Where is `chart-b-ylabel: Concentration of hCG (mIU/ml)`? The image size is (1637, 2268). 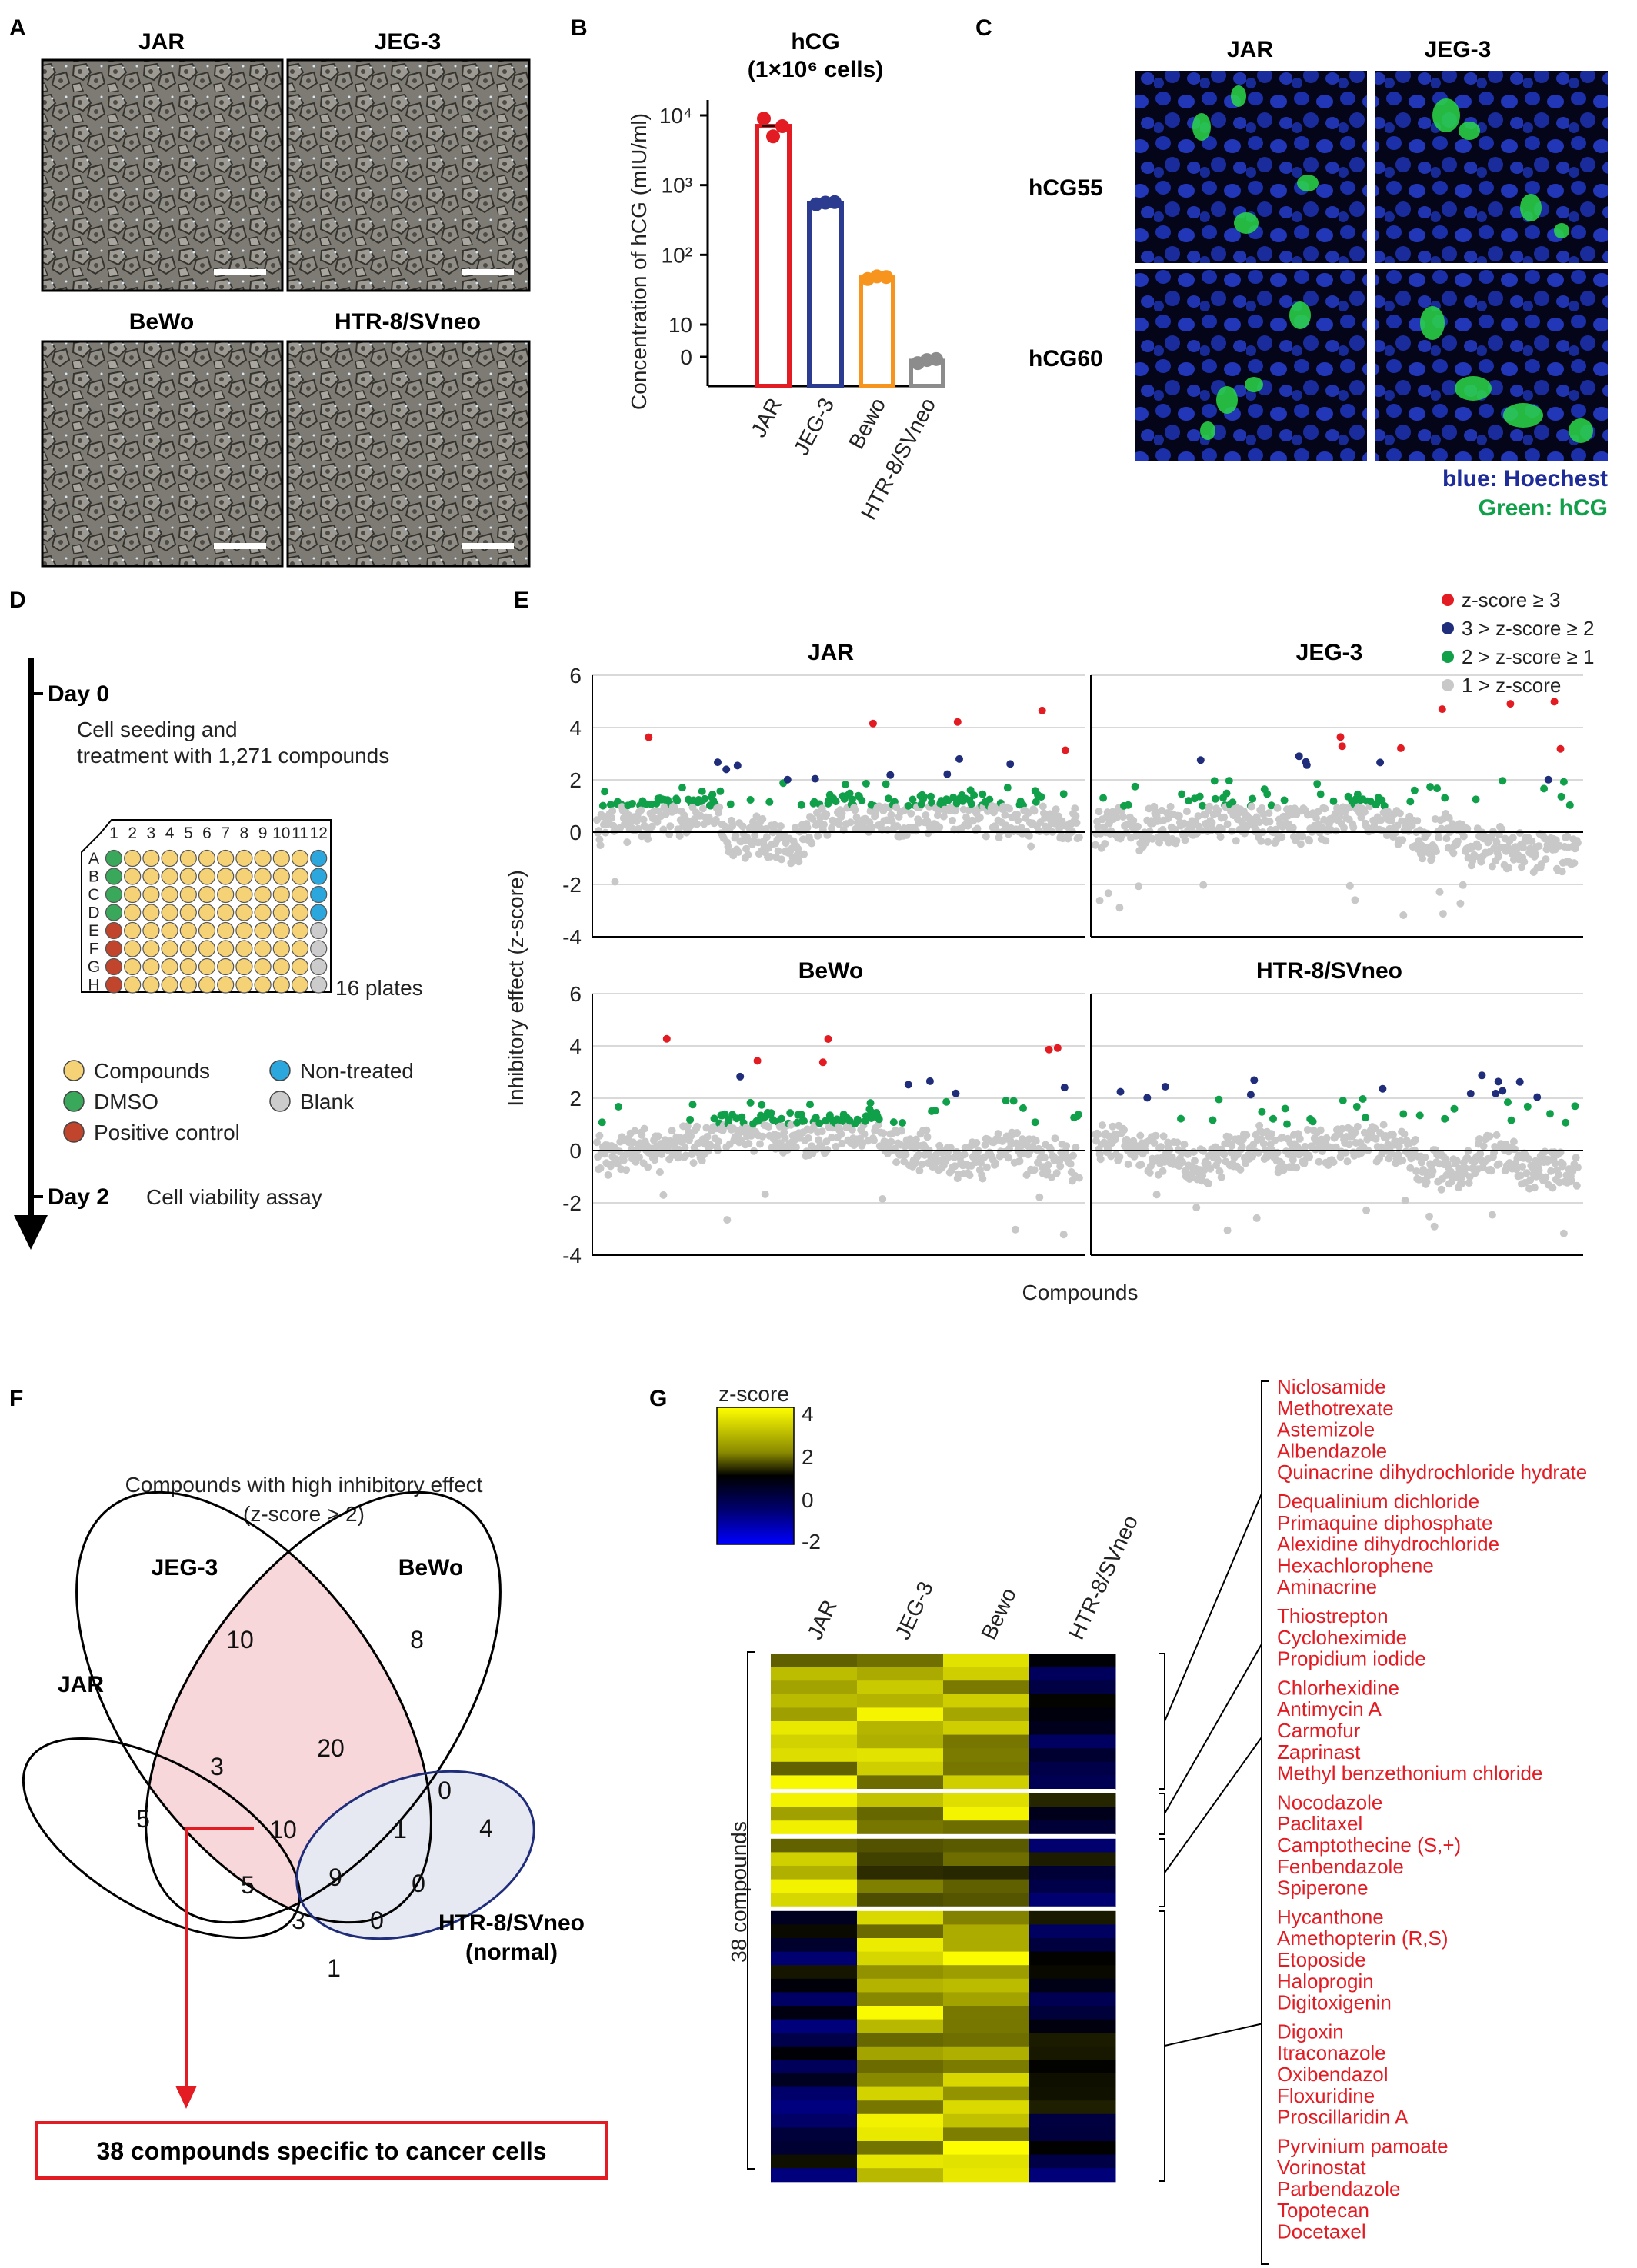
chart-b-ylabel: Concentration of hCG (mIU/ml) is located at coordinates (639, 261).